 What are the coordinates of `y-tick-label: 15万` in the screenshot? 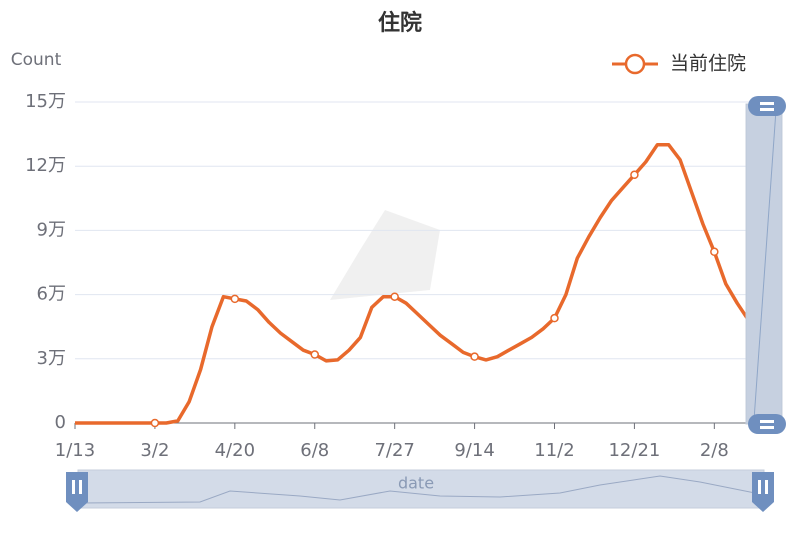 It's located at (45, 101).